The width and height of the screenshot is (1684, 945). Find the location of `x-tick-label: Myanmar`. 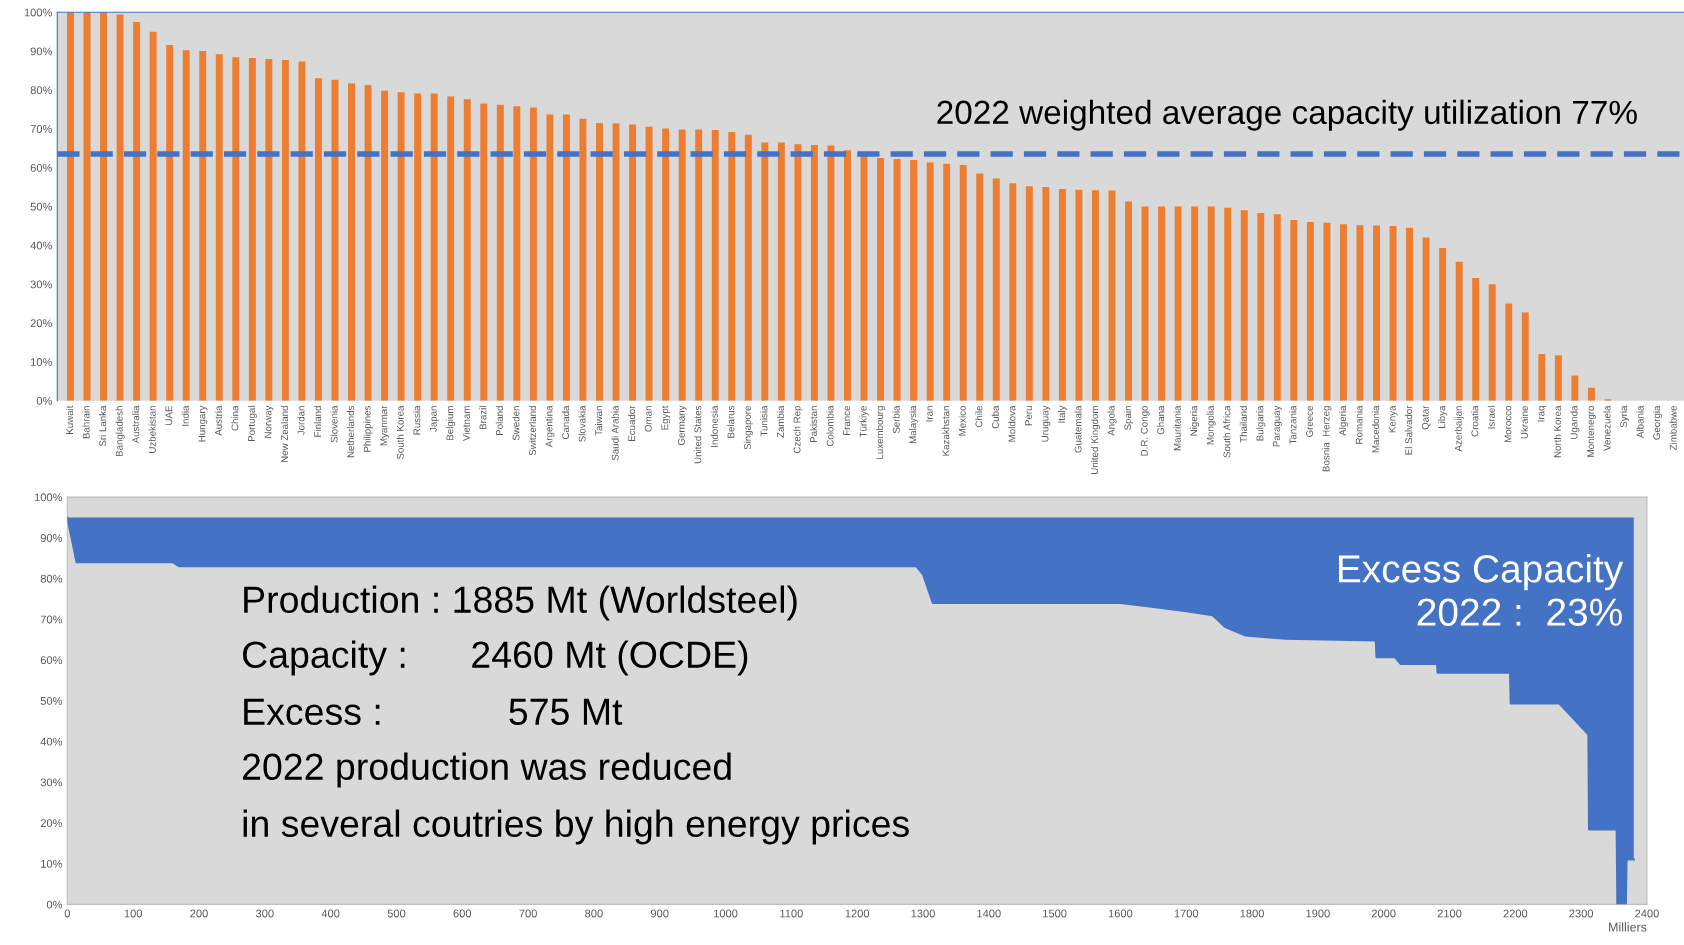

x-tick-label: Myanmar is located at coordinates (385, 425).